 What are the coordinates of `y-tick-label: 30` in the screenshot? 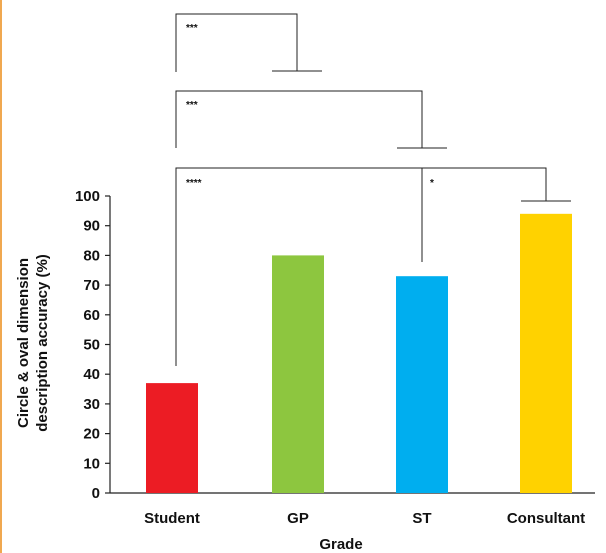 It's located at (91, 404).